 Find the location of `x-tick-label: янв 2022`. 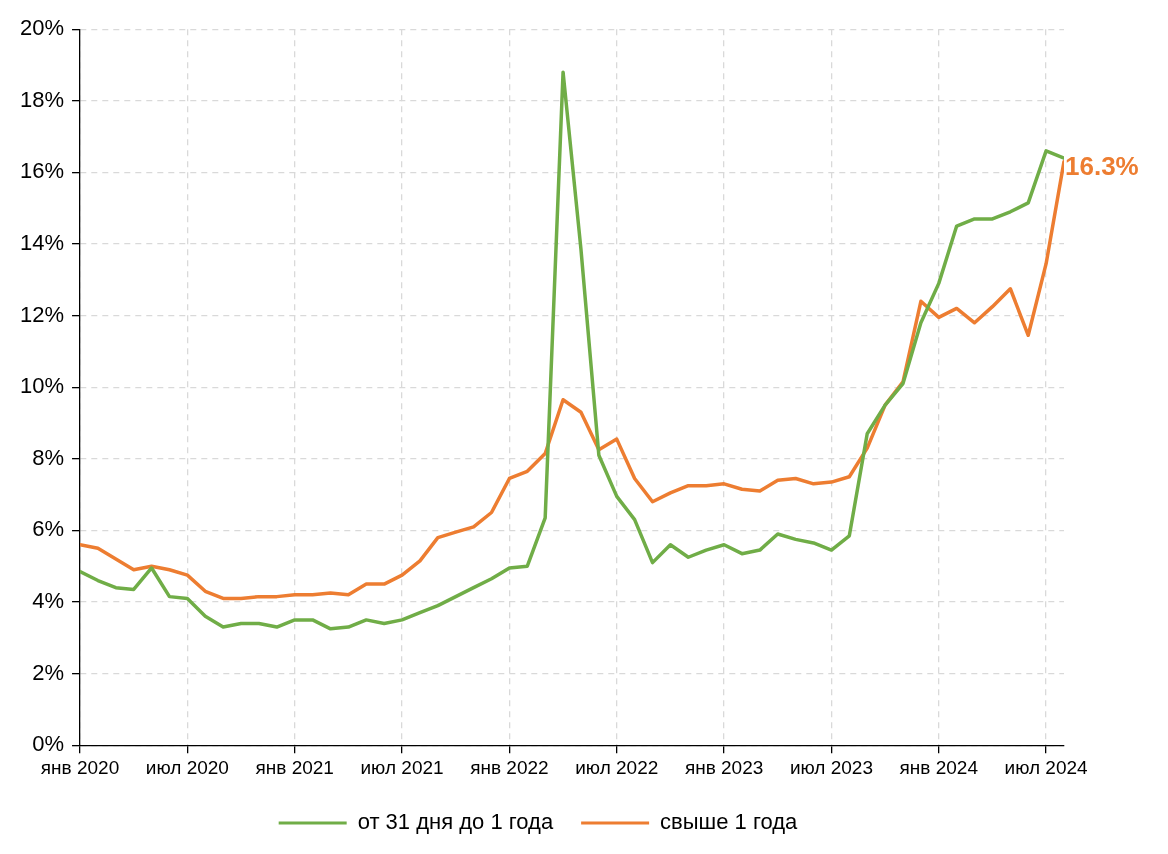

x-tick-label: янв 2022 is located at coordinates (509, 767).